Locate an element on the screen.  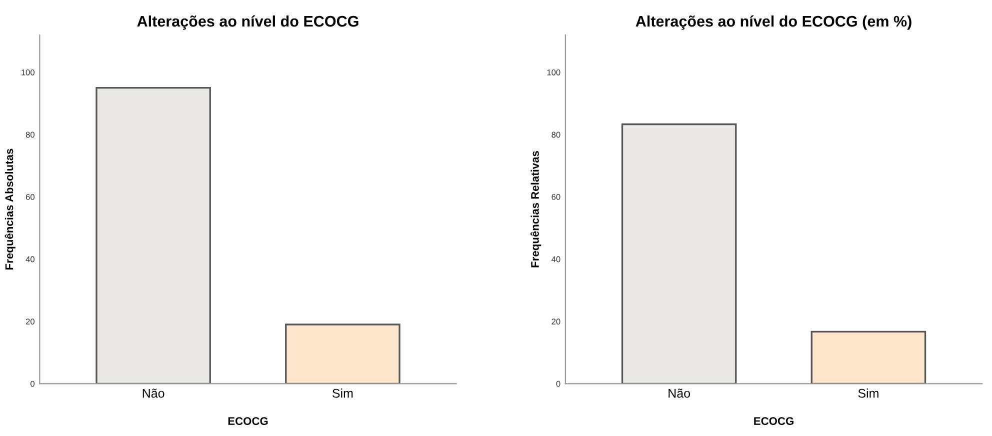
chart-title: Alterações ao nível do ECOCG (em %) is located at coordinates (774, 22).